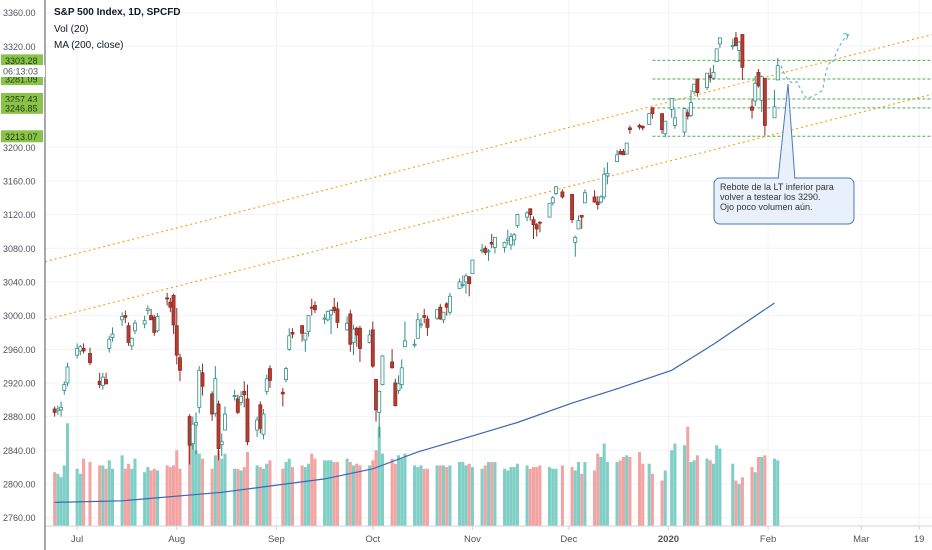  What do you see at coordinates (497, 535) in the screenshot?
I see `time-axis: Jul Aug Sep Oct Nov Dec 2020 Feb Mar 19` at bounding box center [497, 535].